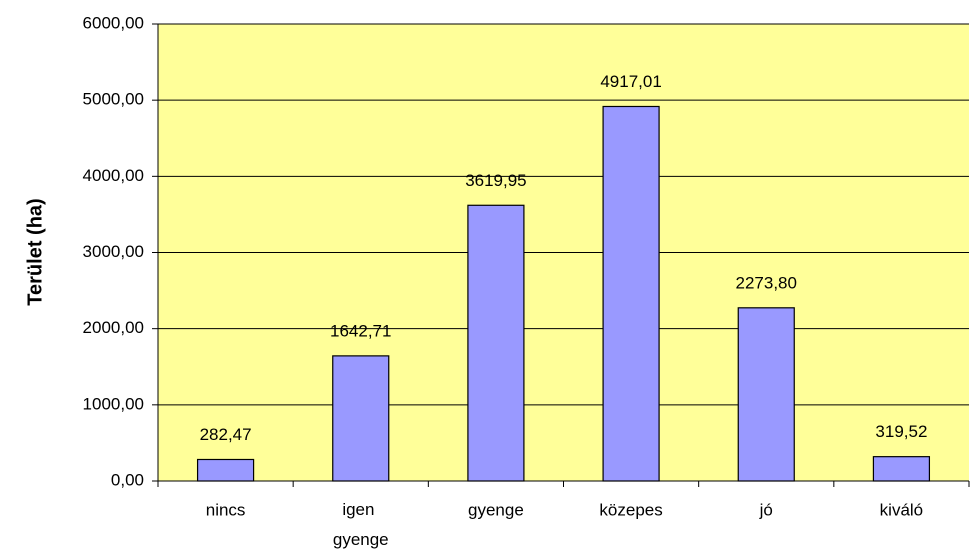 This screenshot has height=560, width=970. Describe the element at coordinates (901, 431) in the screenshot. I see `value-label: 319,52` at that location.